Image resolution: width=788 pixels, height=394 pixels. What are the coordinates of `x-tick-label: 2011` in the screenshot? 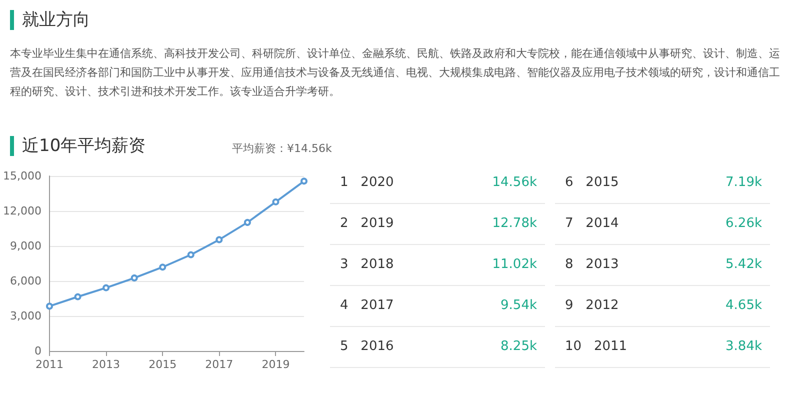 It's located at (49, 364).